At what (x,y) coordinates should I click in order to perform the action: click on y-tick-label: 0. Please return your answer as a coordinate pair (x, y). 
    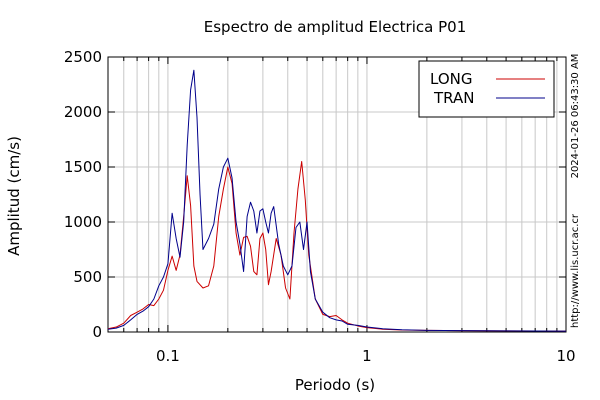
    Looking at the image, I should click on (97, 332).